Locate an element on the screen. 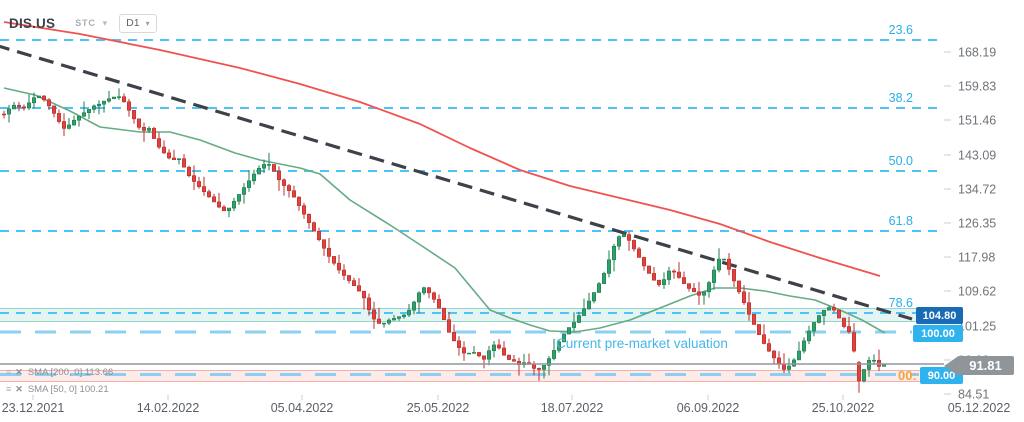 The width and height of the screenshot is (1024, 422). sma200-label: SMA [200, 0] 113.66 is located at coordinates (70, 372).